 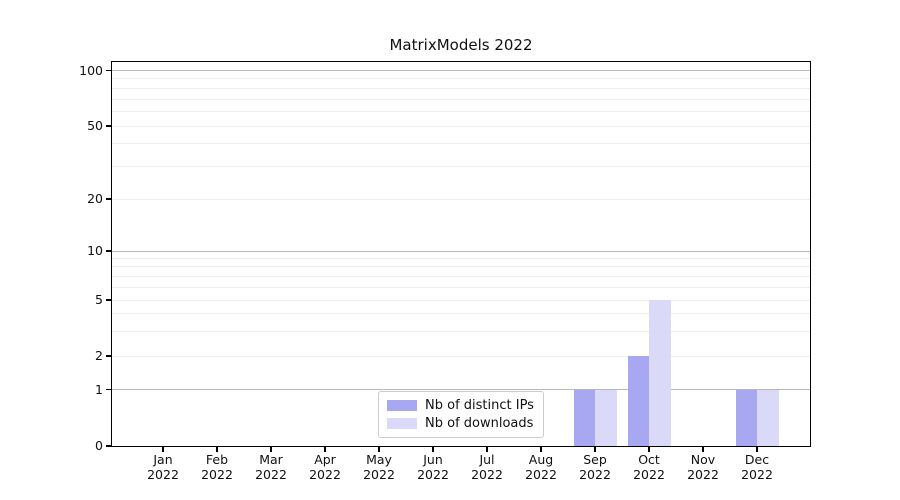 I want to click on y-tick-label-10: 10, so click(x=95, y=250).